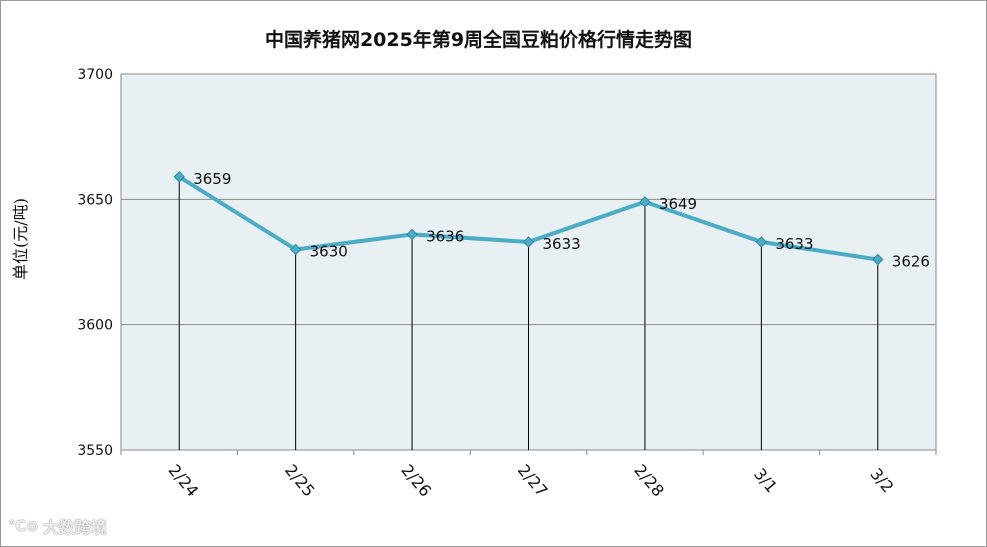  What do you see at coordinates (533, 481) in the screenshot?
I see `x-tick-label: 2/27` at bounding box center [533, 481].